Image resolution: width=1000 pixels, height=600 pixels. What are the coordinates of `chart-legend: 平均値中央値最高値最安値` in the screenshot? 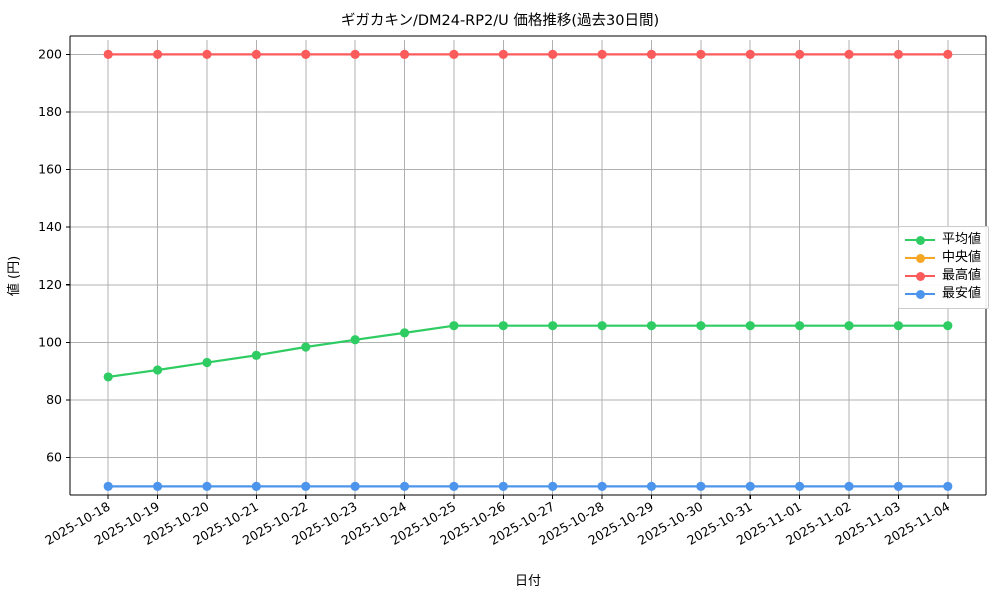 It's located at (944, 267).